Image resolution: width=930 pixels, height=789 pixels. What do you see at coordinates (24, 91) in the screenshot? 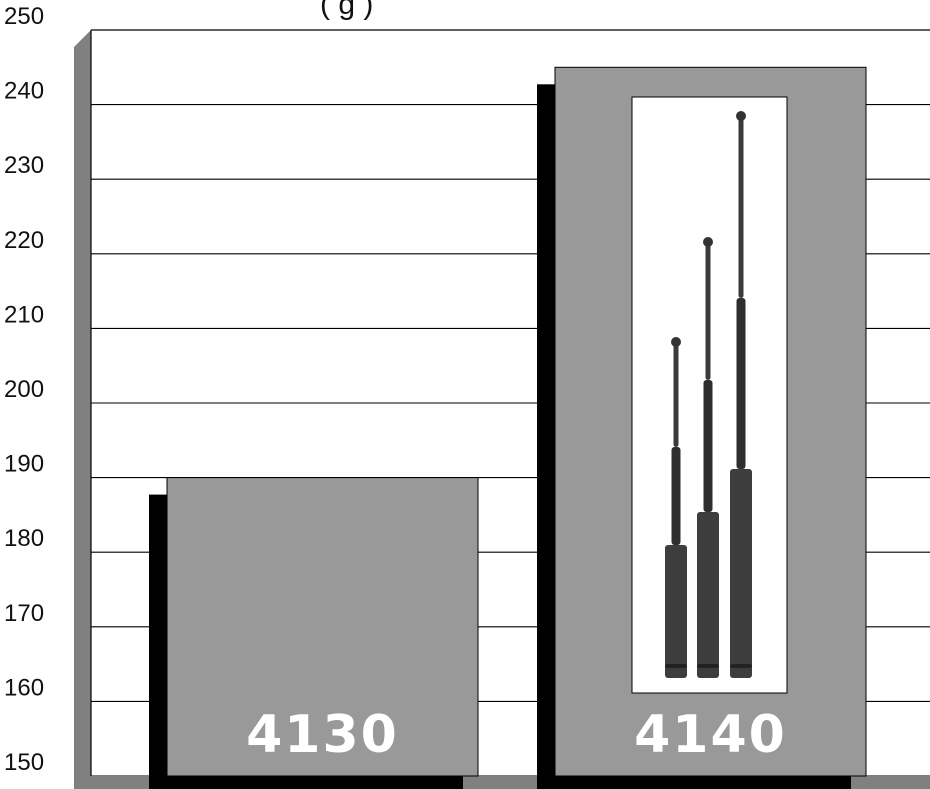
I see `y-tick-label: 240` at bounding box center [24, 91].